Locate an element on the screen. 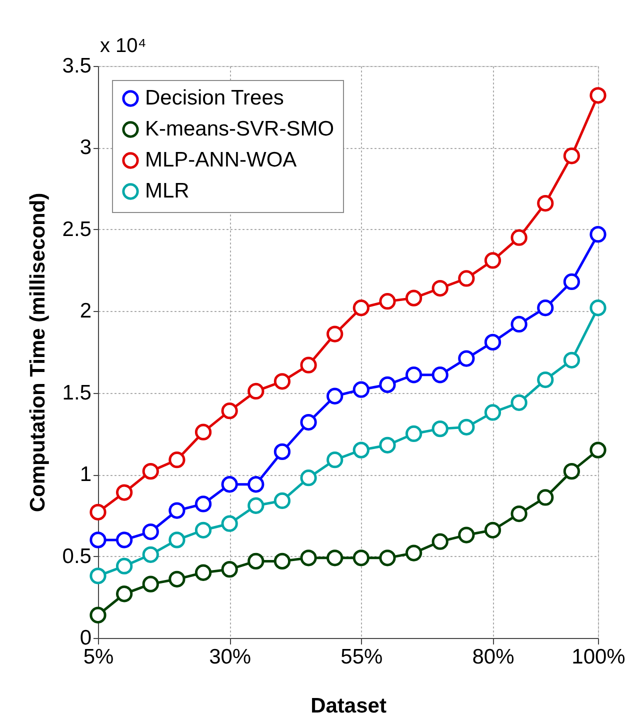  y-tick-label: 3.5 is located at coordinates (77, 66).